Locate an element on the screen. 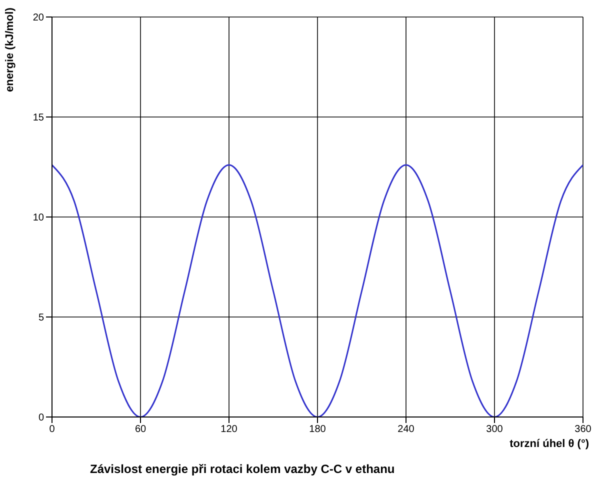 The image size is (595, 491). text: Závislost energie při rotaci kolem vazby C-C v ethanu is located at coordinates (242, 469).